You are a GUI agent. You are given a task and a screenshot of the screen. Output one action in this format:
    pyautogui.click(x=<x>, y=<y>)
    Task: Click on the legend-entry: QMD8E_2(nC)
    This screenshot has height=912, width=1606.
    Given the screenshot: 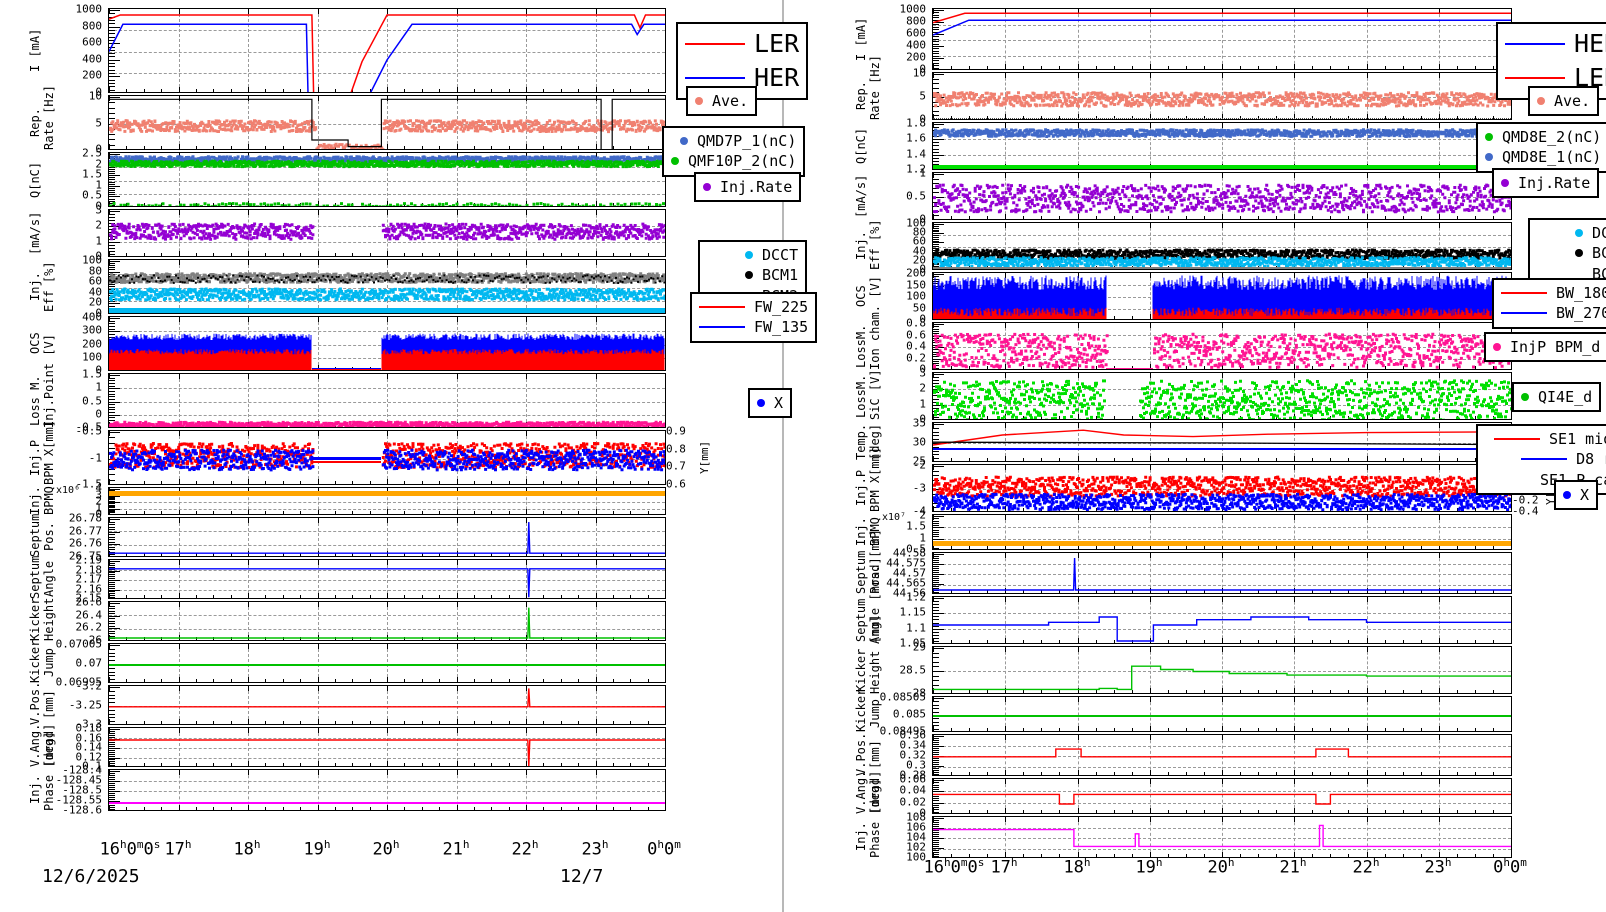 What is the action you would take?
    pyautogui.click(x=1543, y=137)
    